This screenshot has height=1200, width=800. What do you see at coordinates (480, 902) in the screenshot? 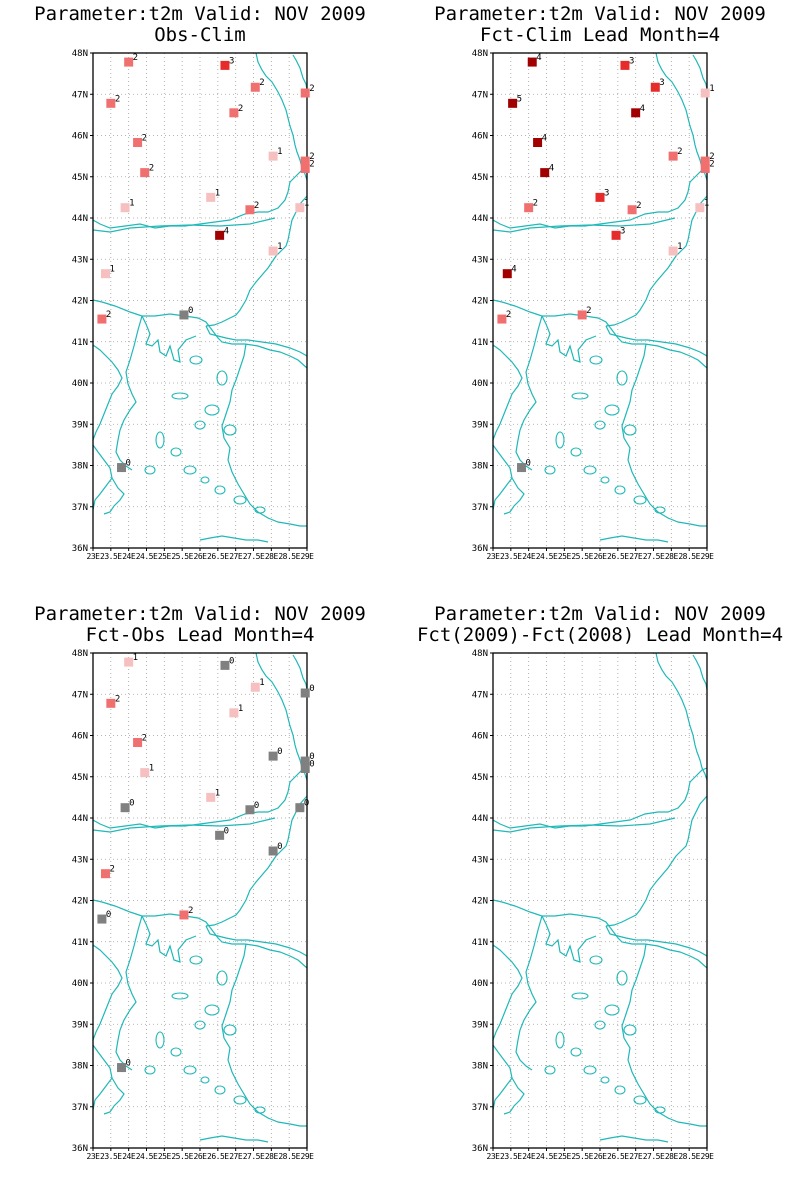
I see `lat-tick-label: 42N` at bounding box center [480, 902].